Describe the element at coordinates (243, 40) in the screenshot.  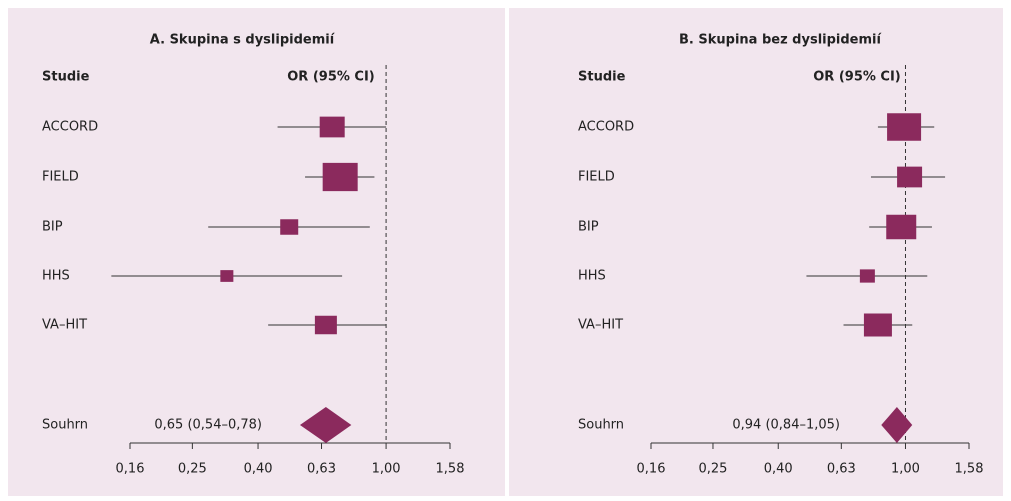
I see `panel-title: A. Skupina s dyslipidemií` at that location.